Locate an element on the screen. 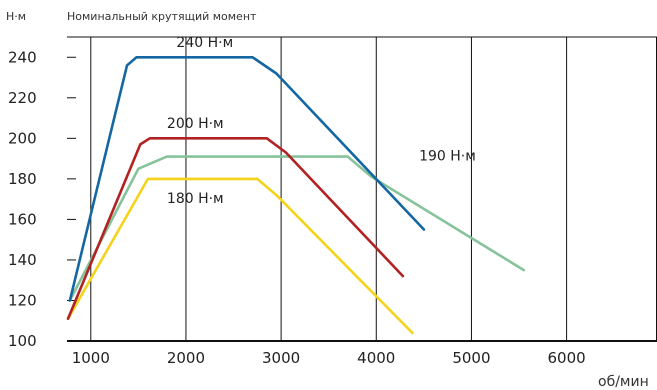 The width and height of the screenshot is (657, 390). x-tick-label: 2000 is located at coordinates (186, 358).